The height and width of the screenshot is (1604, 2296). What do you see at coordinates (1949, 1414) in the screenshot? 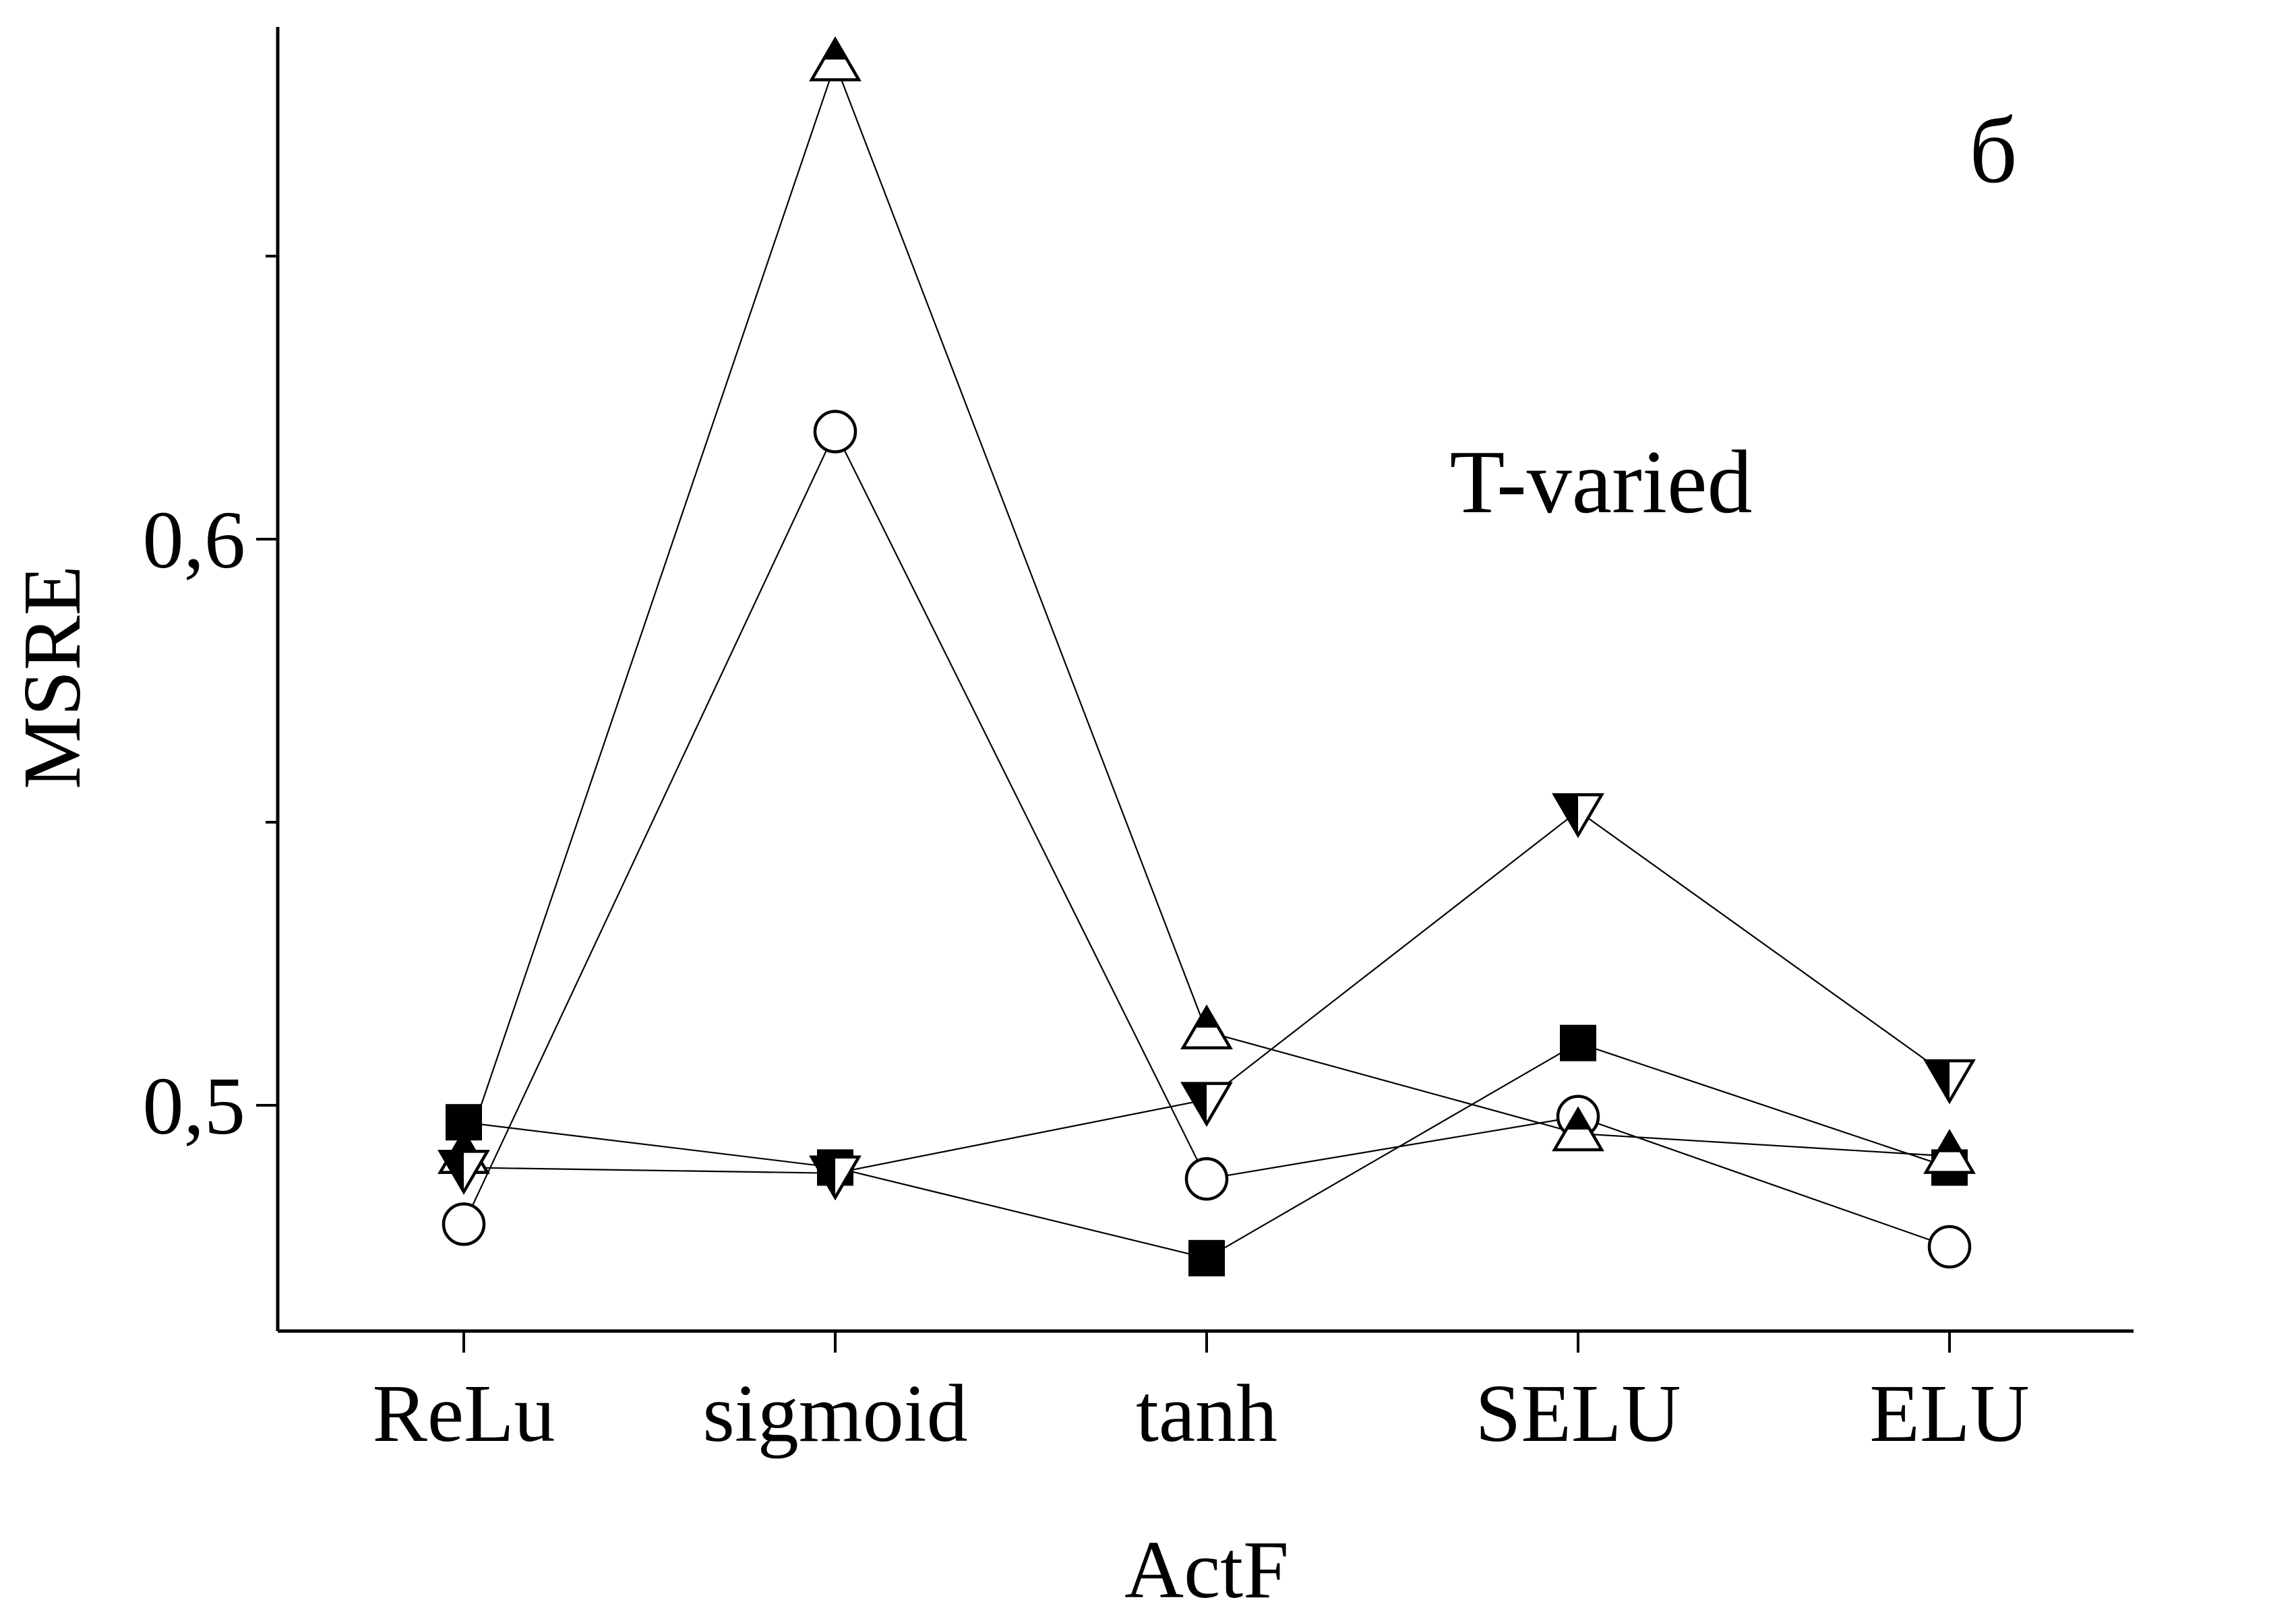
I see `x-tick-label: ELU` at bounding box center [1949, 1414].